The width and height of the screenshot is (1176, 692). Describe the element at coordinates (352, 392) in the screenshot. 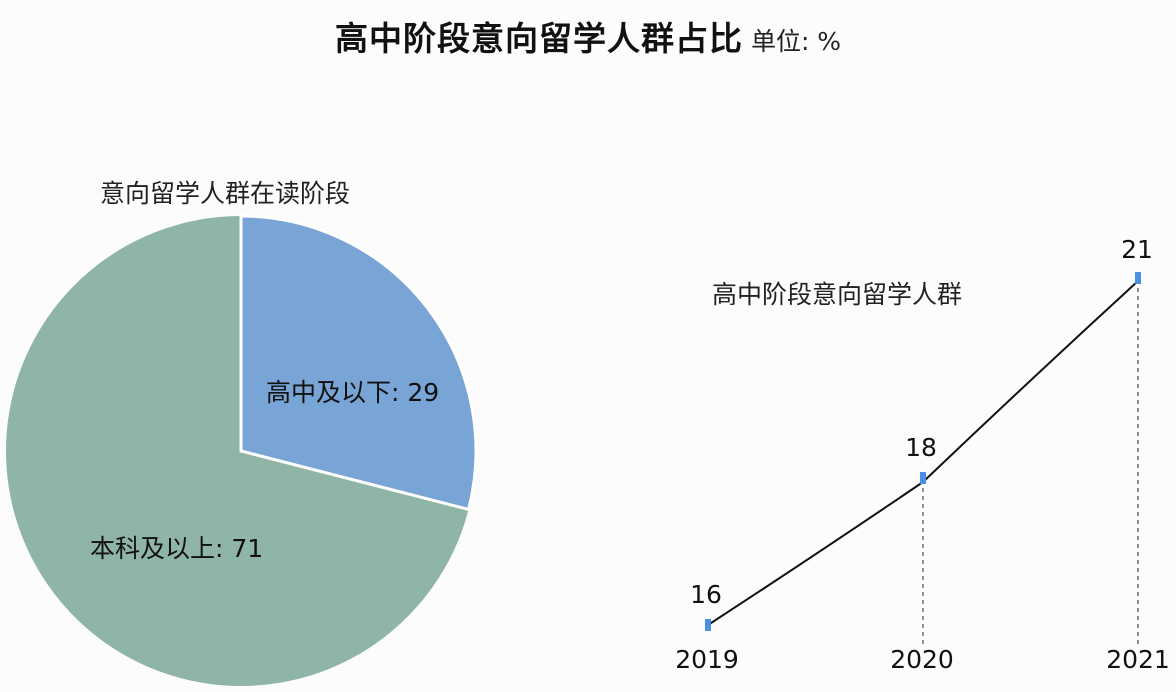

I see `pie-label-highschool-below: 高中及以下: 29` at that location.